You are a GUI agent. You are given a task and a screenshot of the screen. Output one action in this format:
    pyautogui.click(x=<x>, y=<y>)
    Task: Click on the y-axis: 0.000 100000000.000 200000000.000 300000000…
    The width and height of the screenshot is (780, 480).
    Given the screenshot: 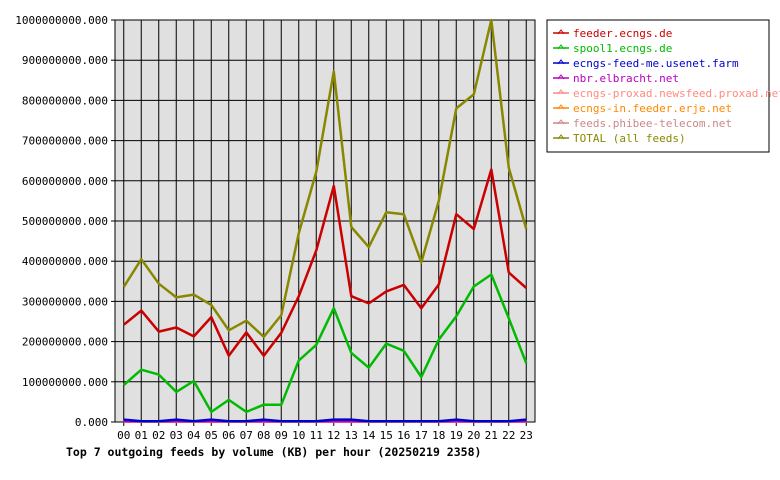 What is the action you would take?
    pyautogui.click(x=65, y=221)
    